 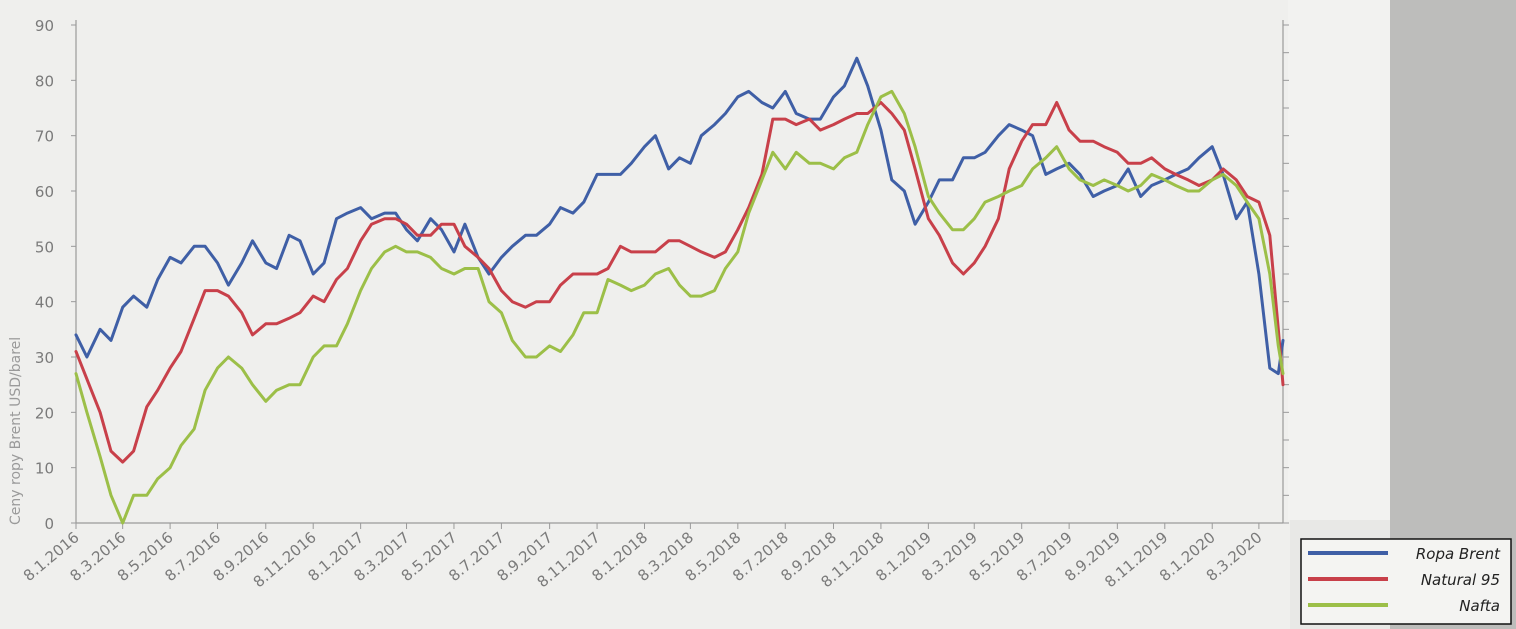 I want to click on y-tick-label: 70, so click(x=44, y=137).